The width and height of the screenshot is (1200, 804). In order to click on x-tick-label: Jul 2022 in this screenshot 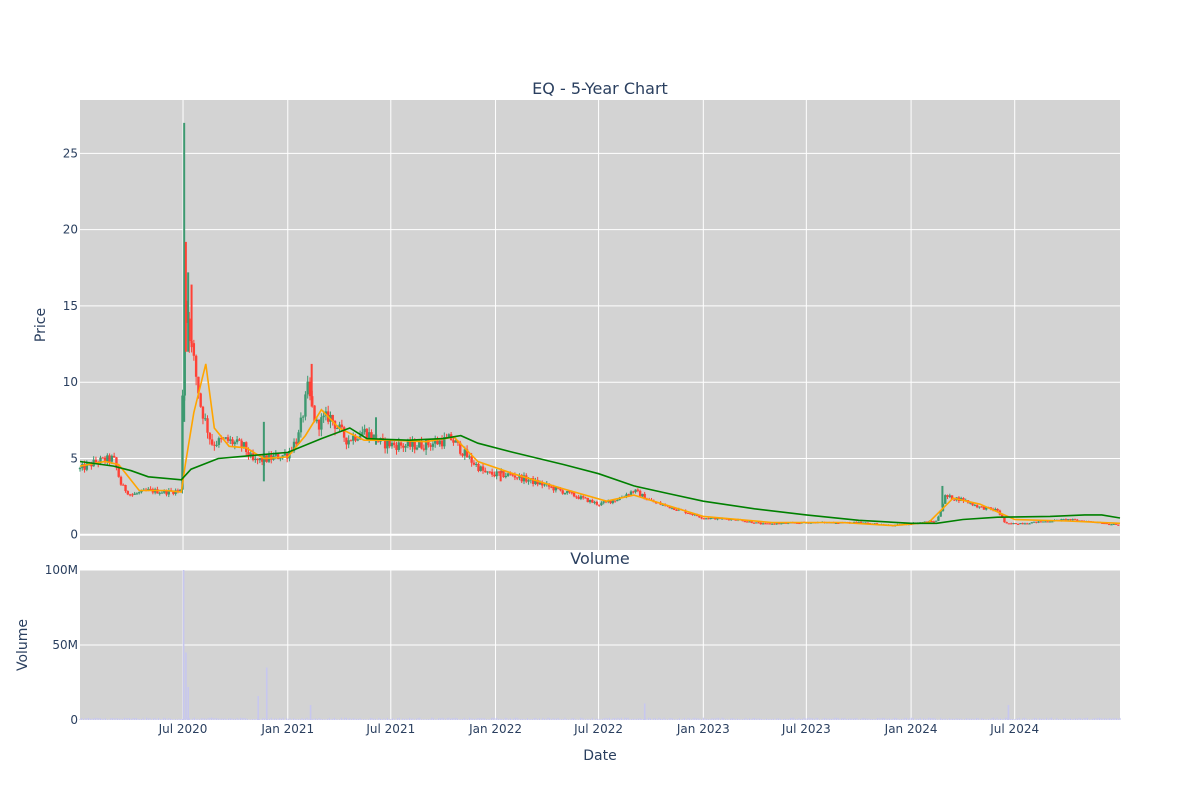, I will do `click(598, 729)`.